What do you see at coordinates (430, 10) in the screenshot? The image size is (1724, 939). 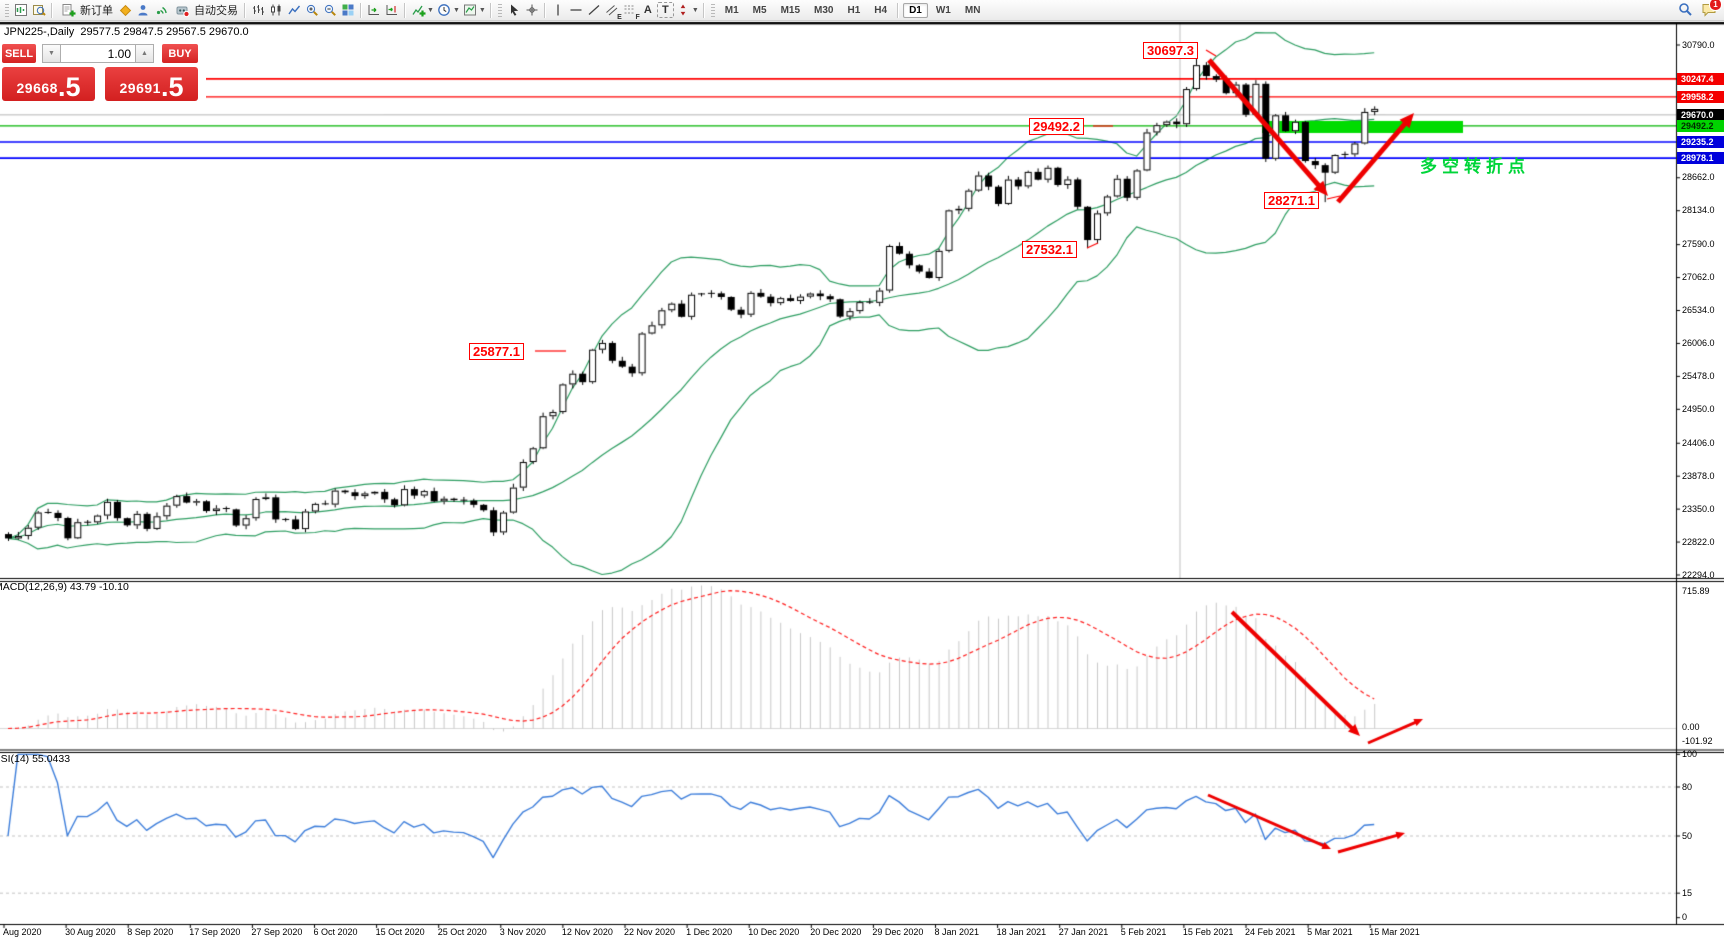 I see `add-indicator-dropdown: ▼` at bounding box center [430, 10].